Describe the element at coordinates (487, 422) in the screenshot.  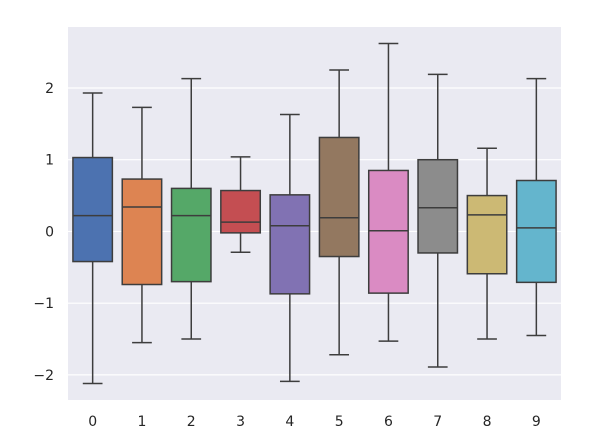
I see `x-tick-label: 8` at that location.